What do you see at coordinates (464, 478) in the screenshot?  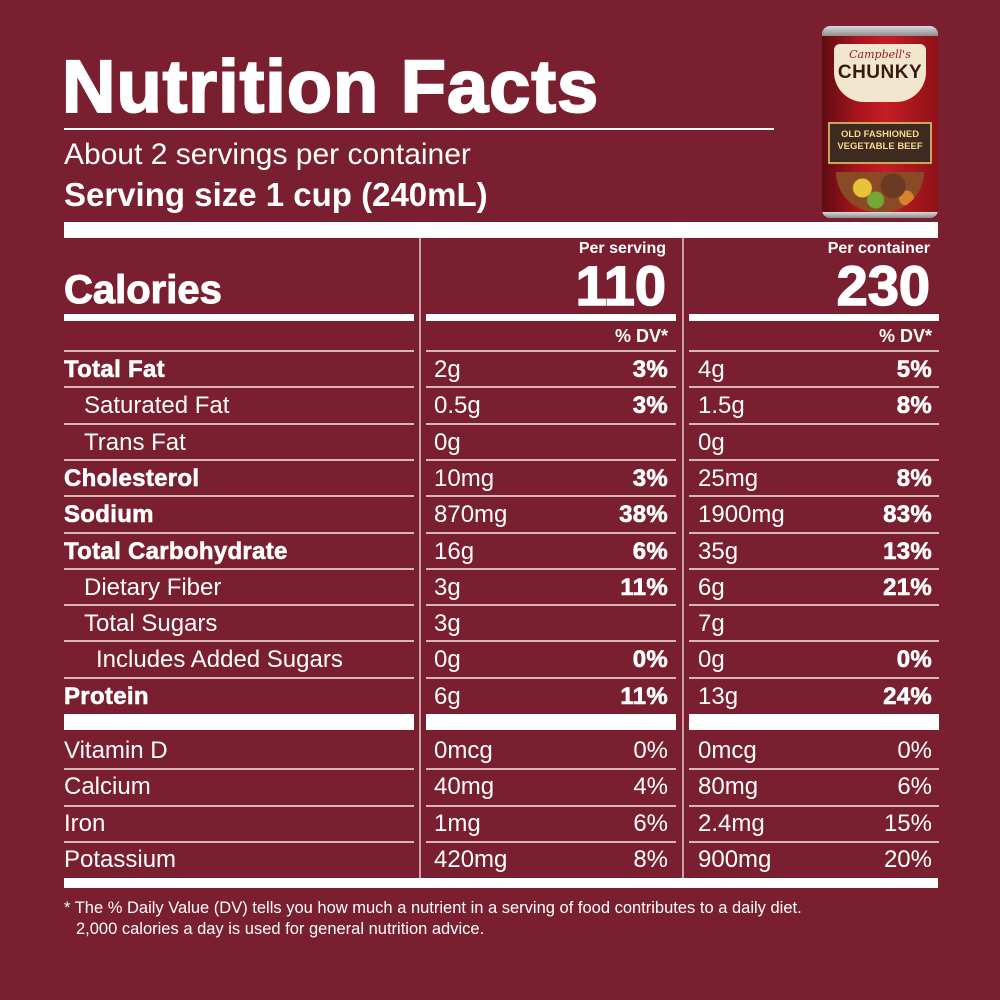 I see `serving-amount: 10mg` at bounding box center [464, 478].